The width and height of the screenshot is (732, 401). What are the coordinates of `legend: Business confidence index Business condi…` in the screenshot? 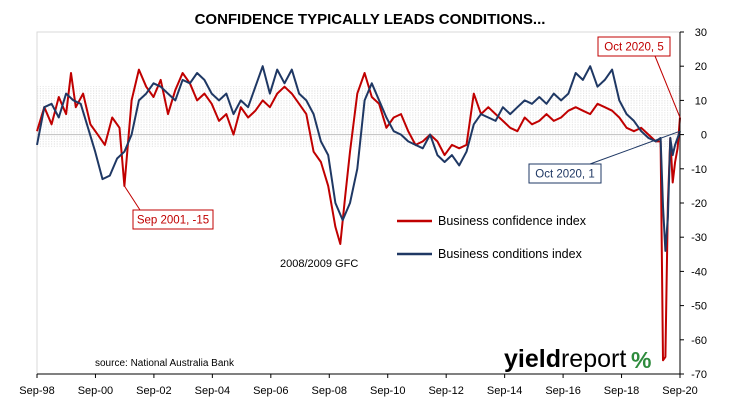 It's located at (492, 237).